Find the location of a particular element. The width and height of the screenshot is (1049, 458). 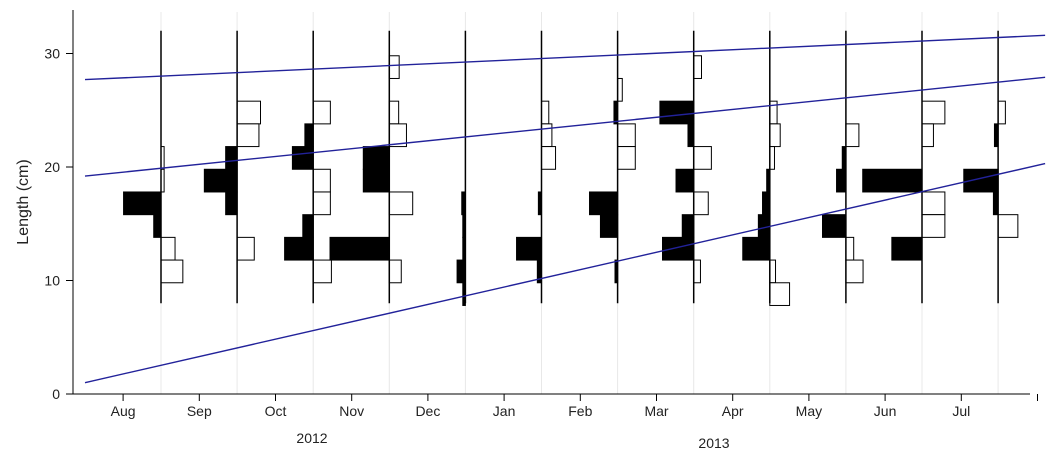

y-tick-label: 10 is located at coordinates (52, 281).